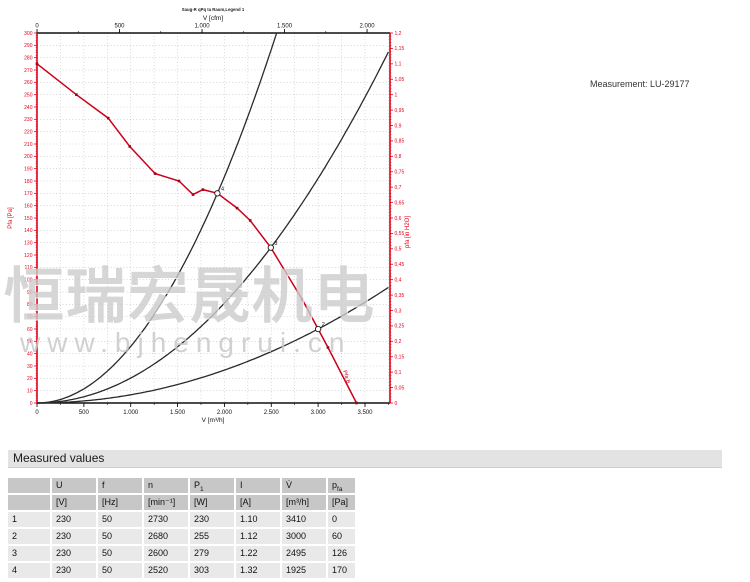  Describe the element at coordinates (28, 71) in the screenshot. I see `svg-text: 270` at that location.